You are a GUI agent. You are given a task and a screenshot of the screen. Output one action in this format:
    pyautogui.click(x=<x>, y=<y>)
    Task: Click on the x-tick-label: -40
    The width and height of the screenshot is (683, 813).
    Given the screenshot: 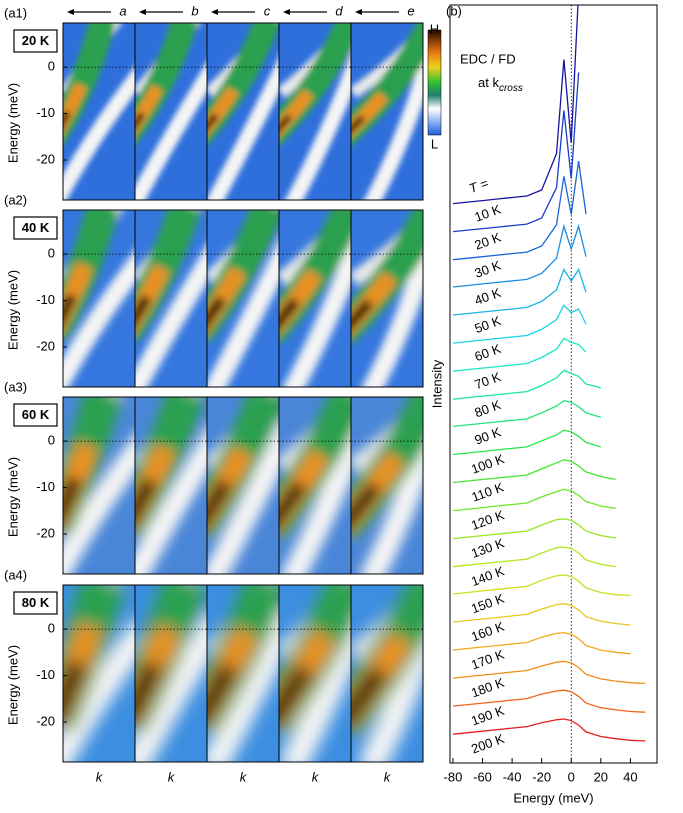 What is the action you would take?
    pyautogui.click(x=512, y=776)
    